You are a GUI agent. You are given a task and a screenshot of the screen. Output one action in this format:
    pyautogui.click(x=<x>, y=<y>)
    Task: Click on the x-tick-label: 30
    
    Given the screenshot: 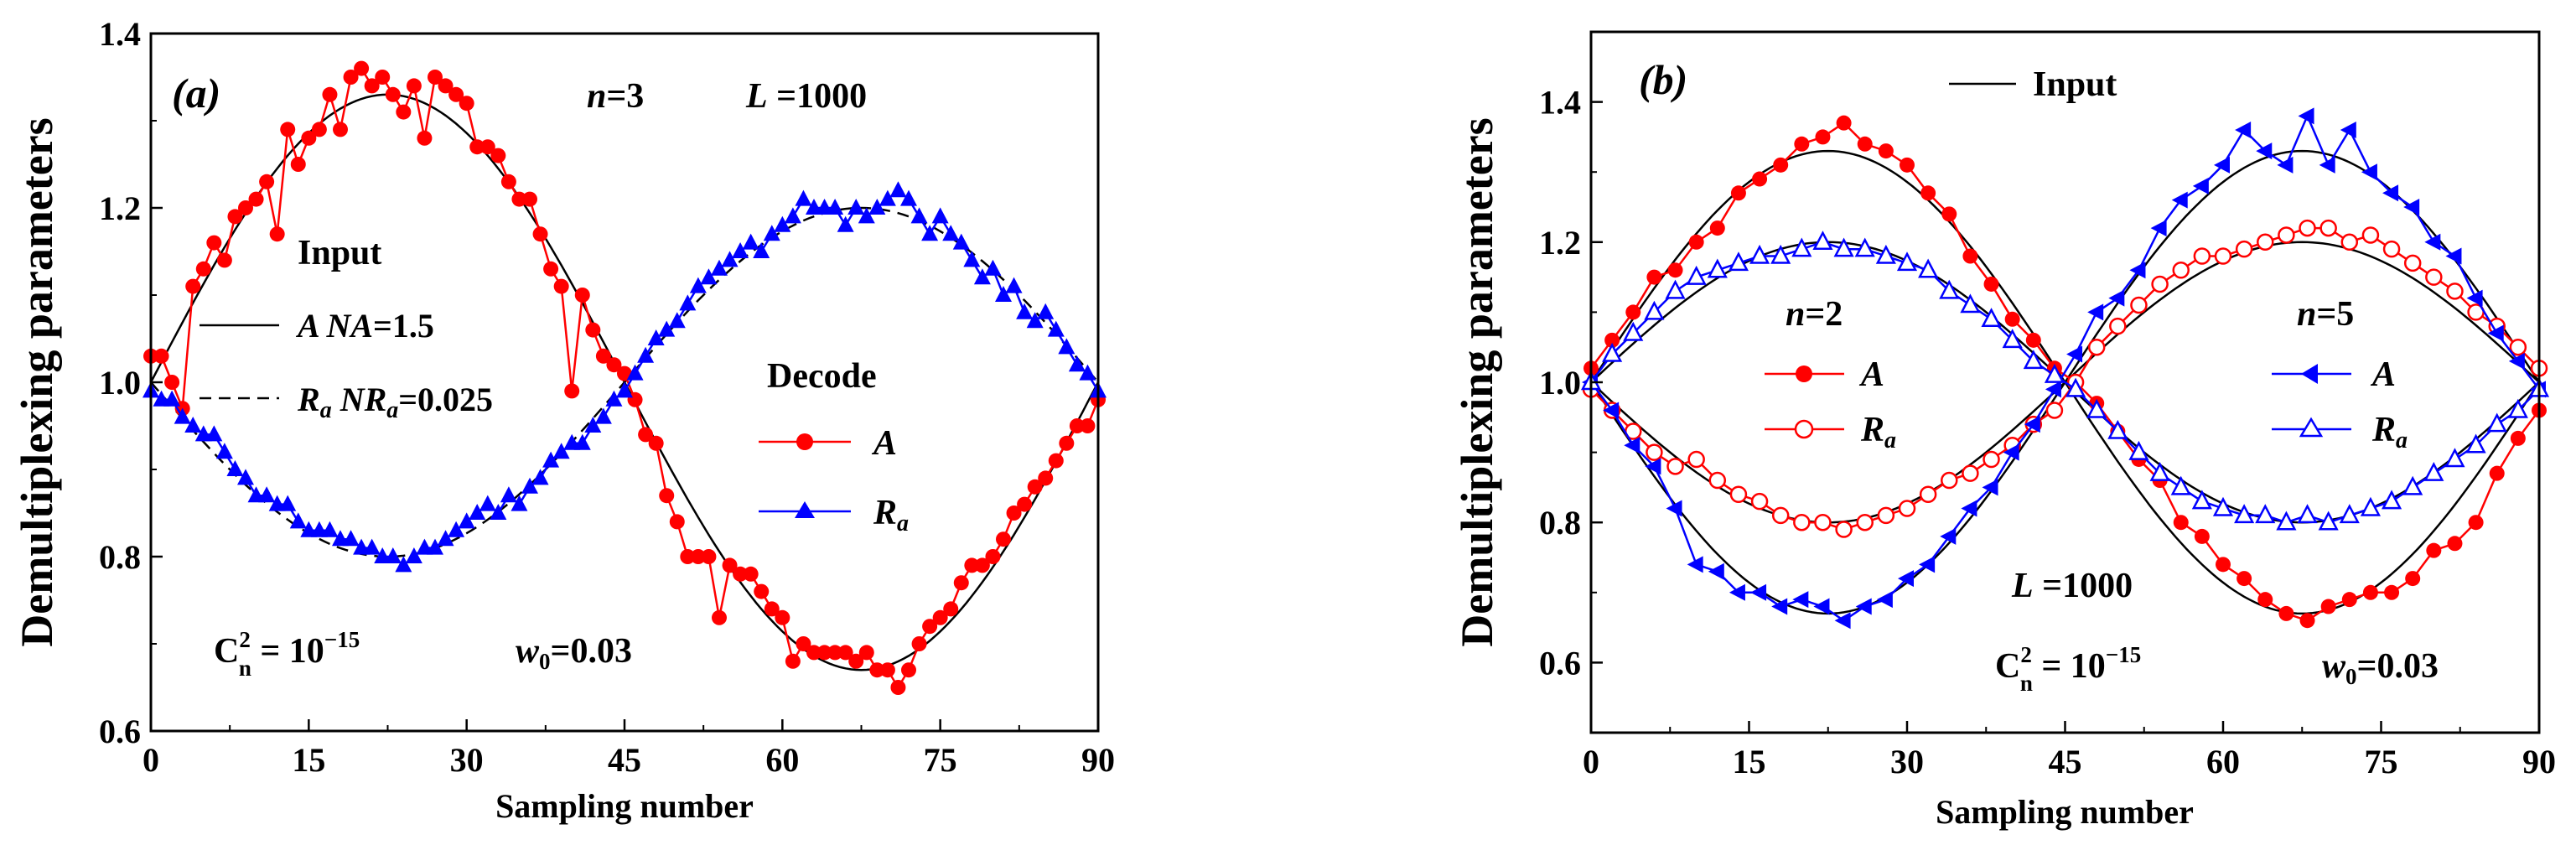 What is the action you would take?
    pyautogui.click(x=1907, y=761)
    